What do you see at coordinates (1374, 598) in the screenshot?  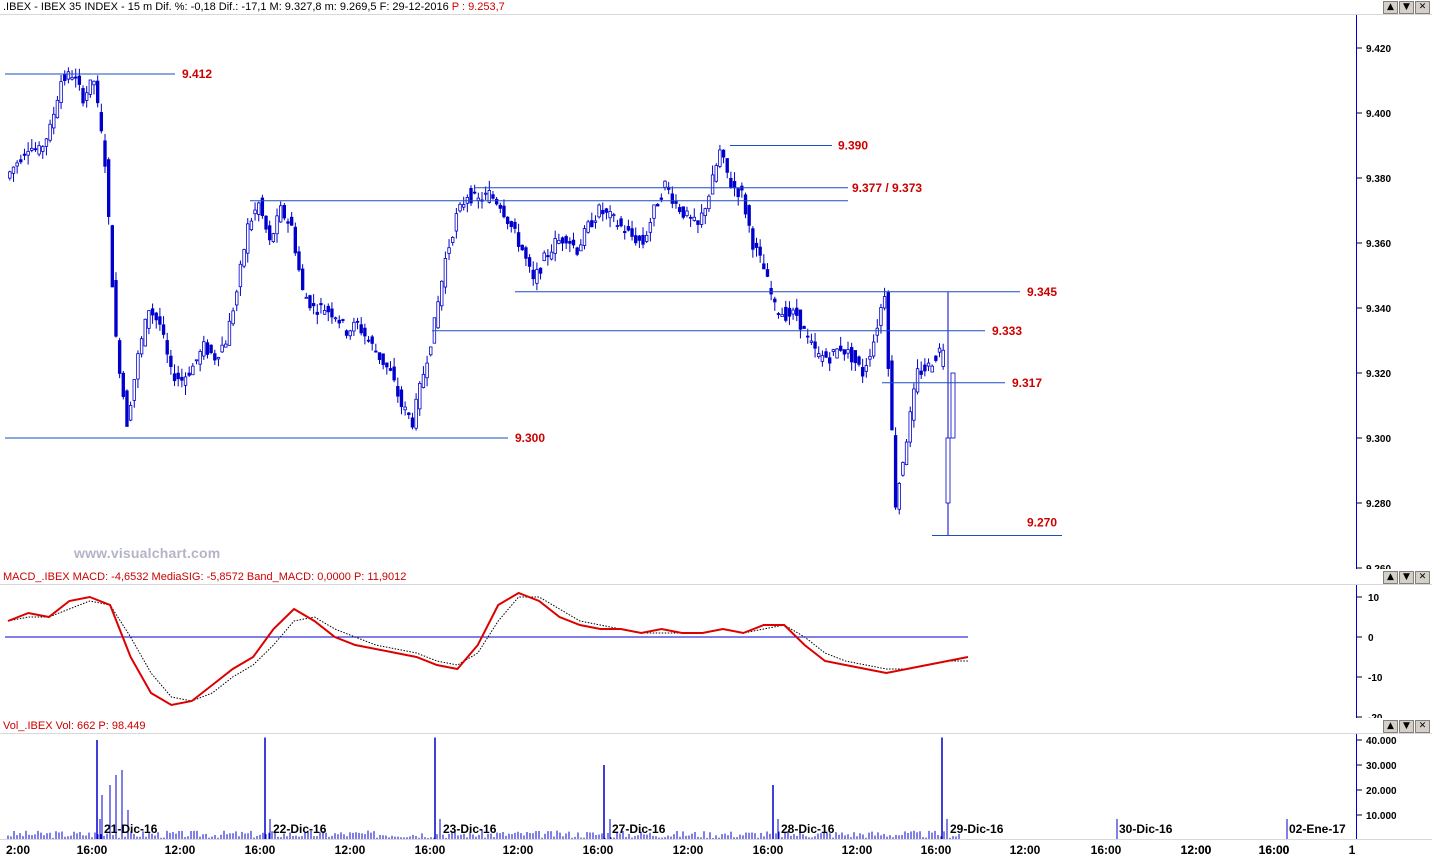 I see `y-tick-label: 10` at bounding box center [1374, 598].